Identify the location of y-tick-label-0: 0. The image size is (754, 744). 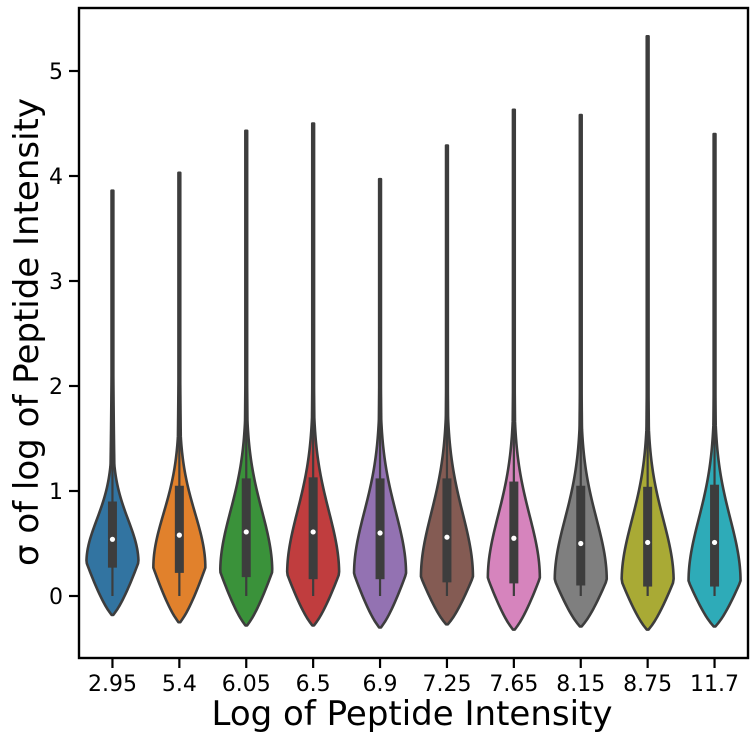
(56, 597).